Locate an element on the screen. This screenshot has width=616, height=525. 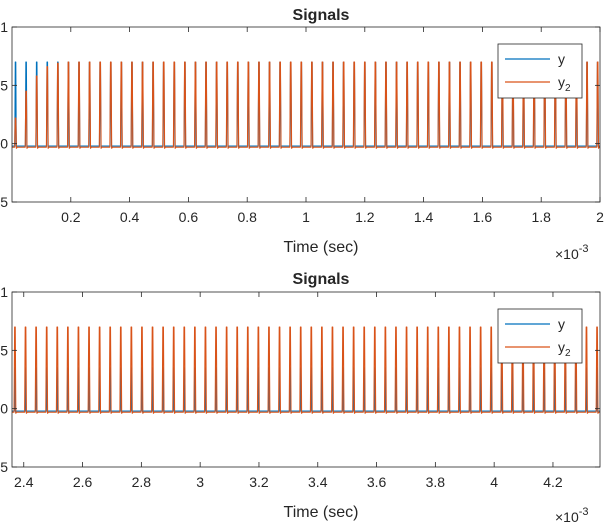
x-tick-label: 4 is located at coordinates (494, 482).